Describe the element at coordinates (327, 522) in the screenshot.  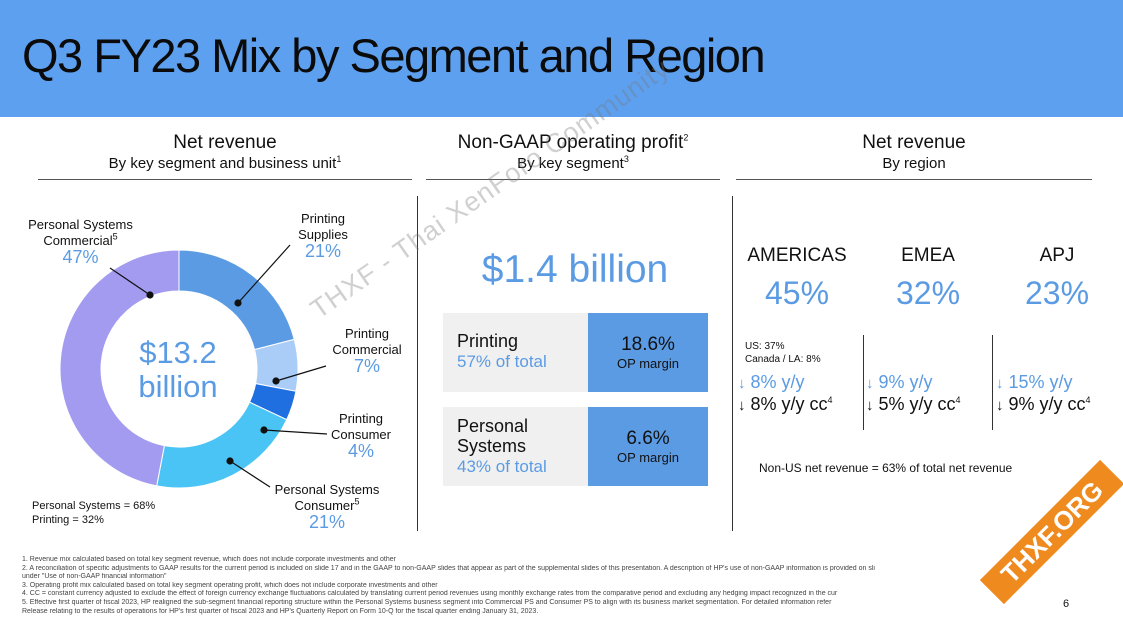
I see `pct-ps-consumer: 21%` at that location.